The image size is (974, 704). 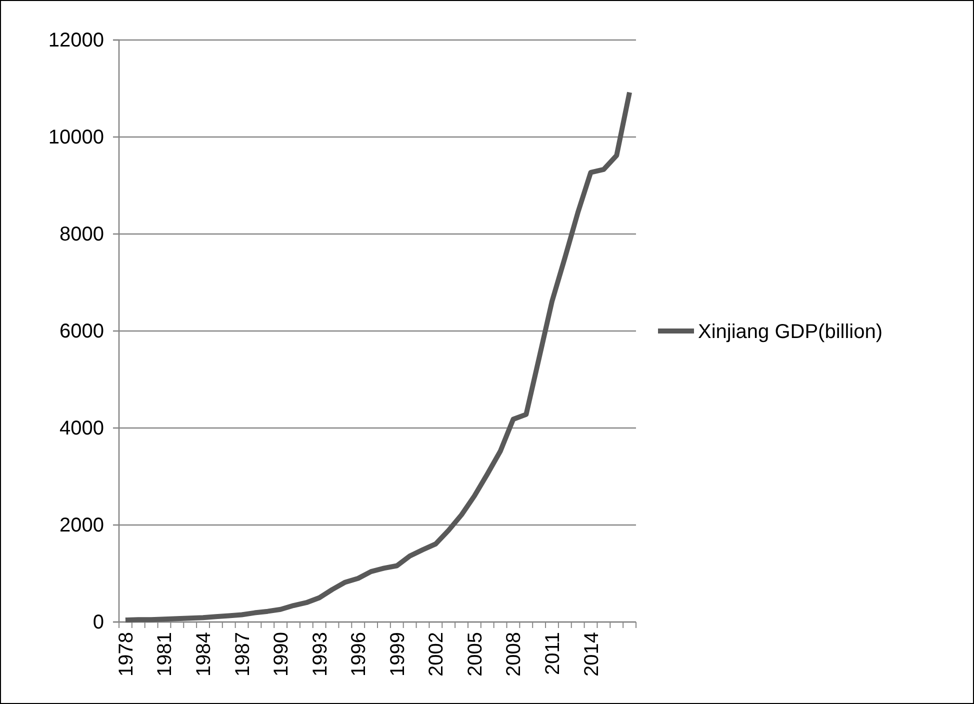 I want to click on x-tick-label: 1996, so click(x=359, y=654).